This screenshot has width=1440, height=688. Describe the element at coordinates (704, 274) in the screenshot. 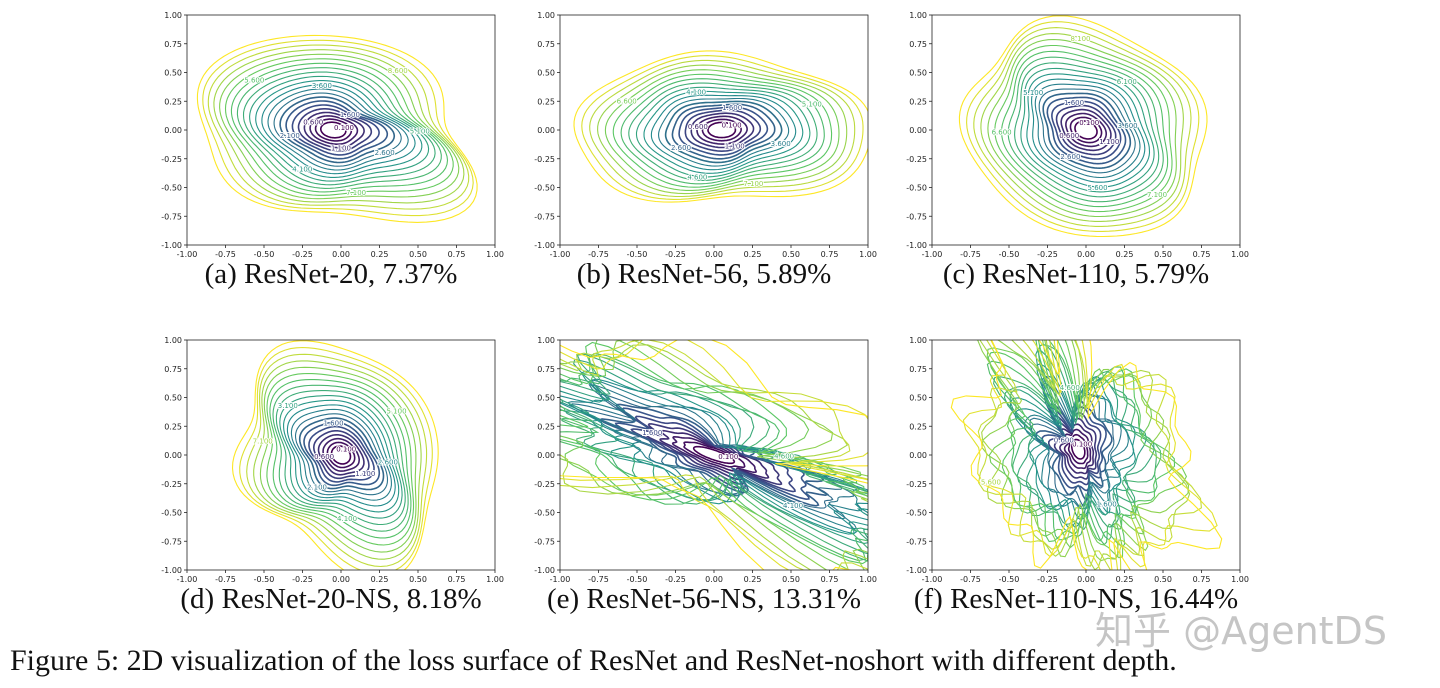

I see `subcaption-b: (b) ResNet-56, 5.89%` at that location.